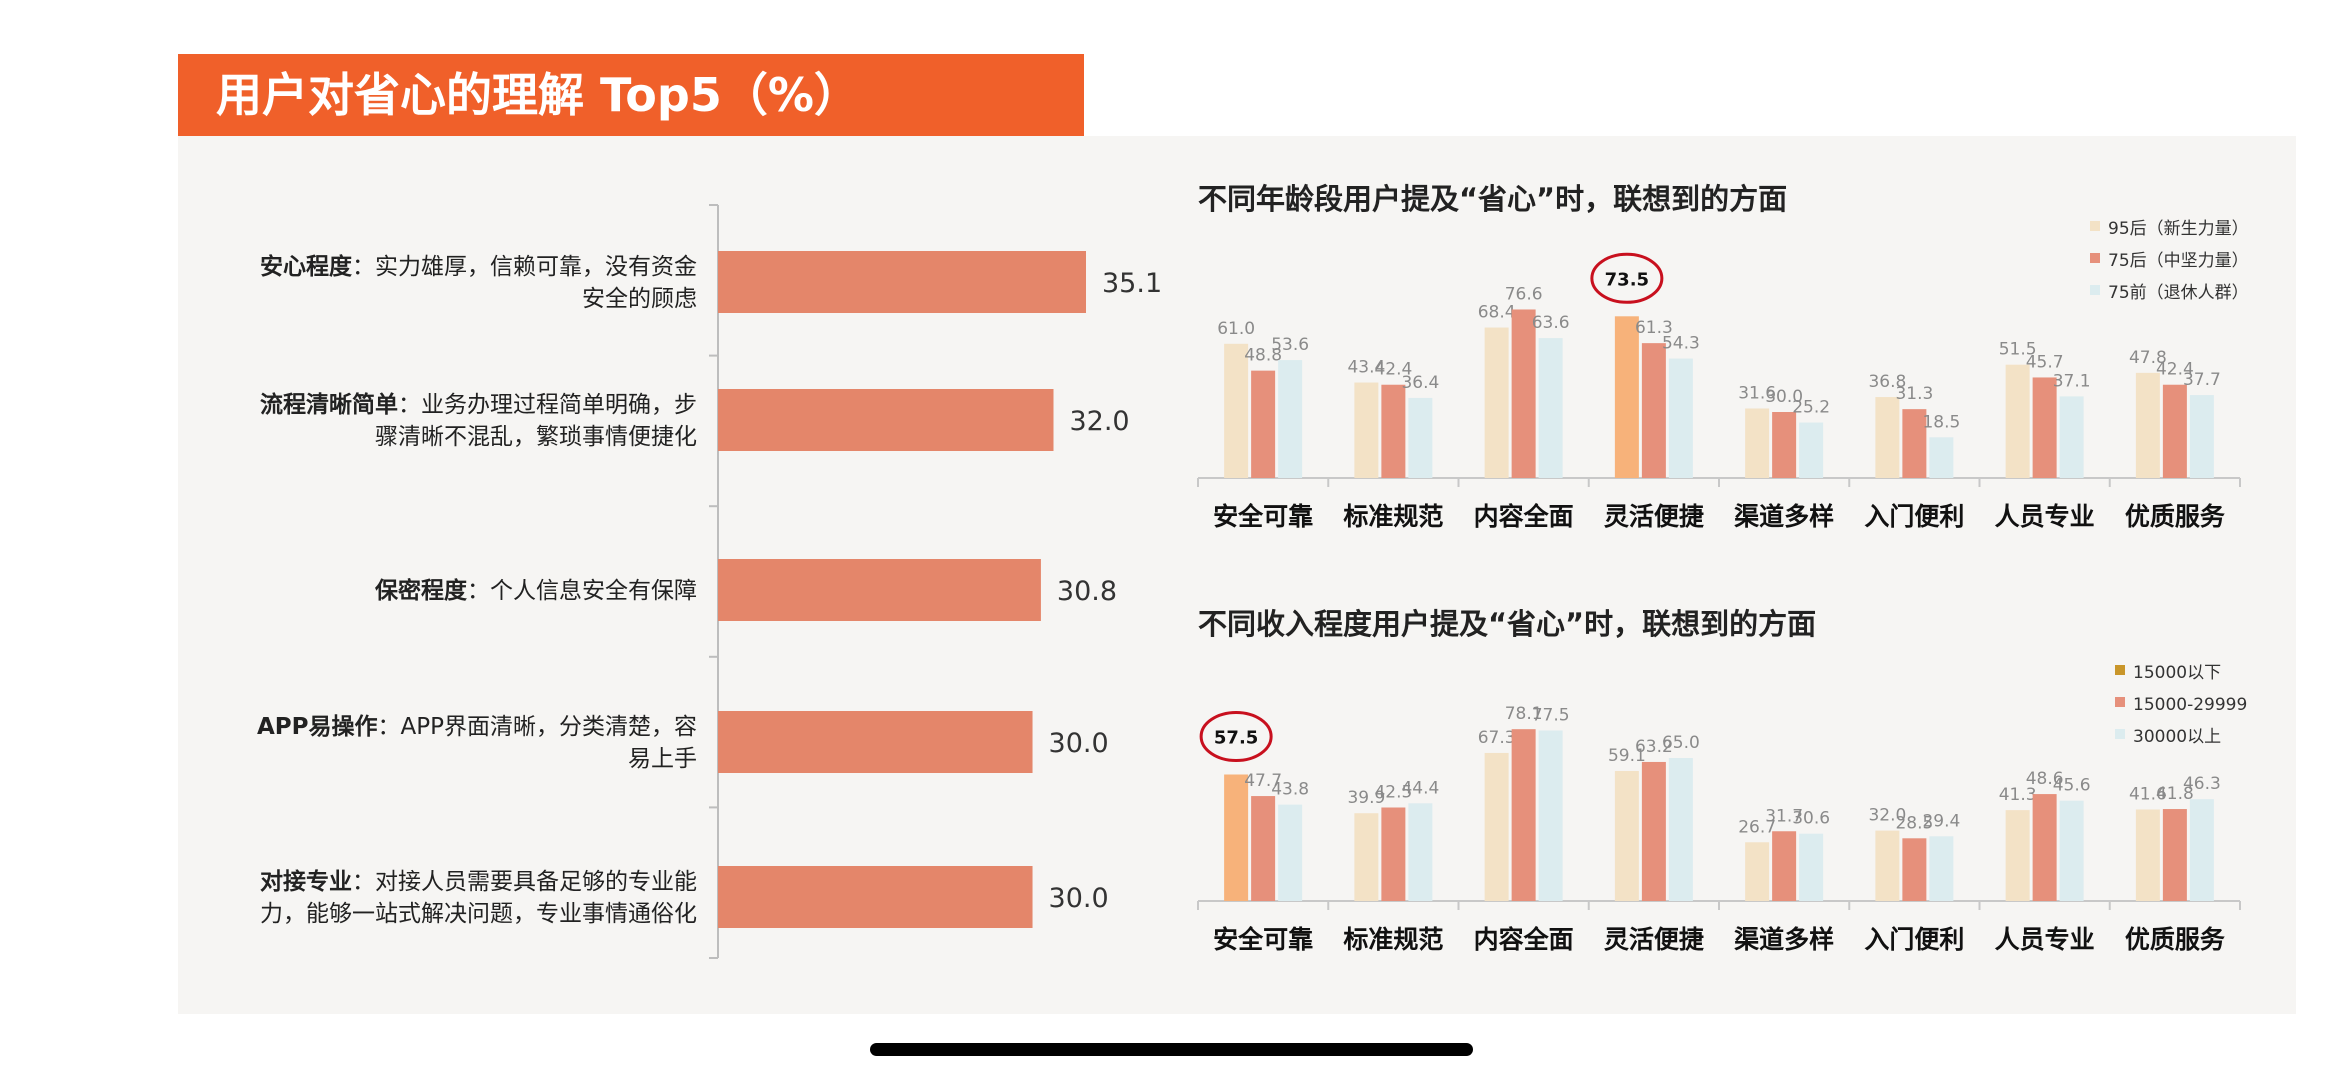  Describe the element at coordinates (1497, 738) in the screenshot. I see `chart-2-value-label: 67.3` at that location.